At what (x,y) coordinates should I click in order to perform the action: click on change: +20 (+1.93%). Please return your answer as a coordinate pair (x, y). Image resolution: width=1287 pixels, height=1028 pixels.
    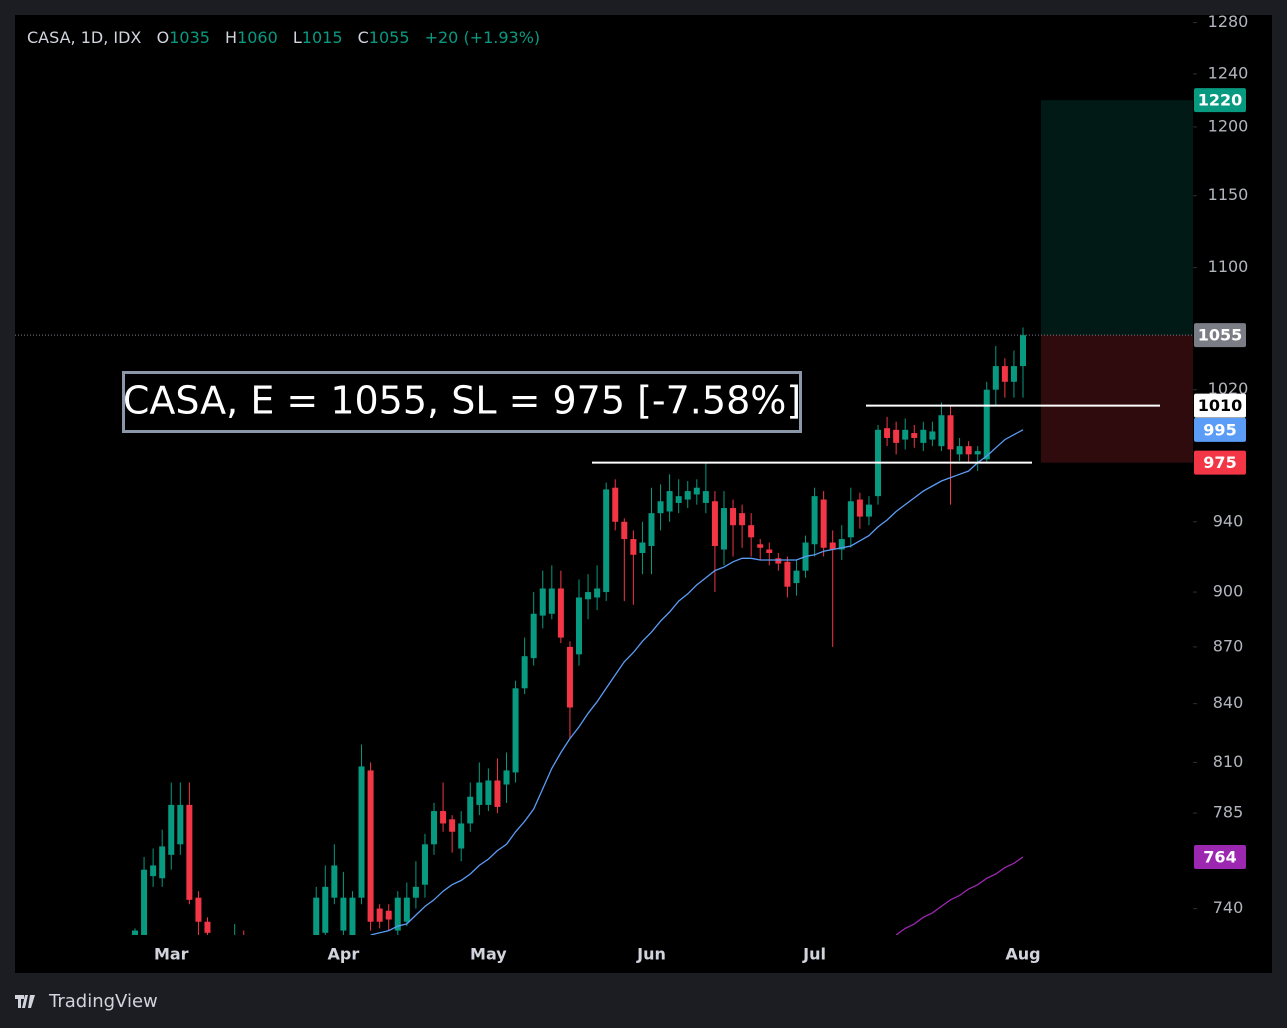
    Looking at the image, I should click on (482, 37).